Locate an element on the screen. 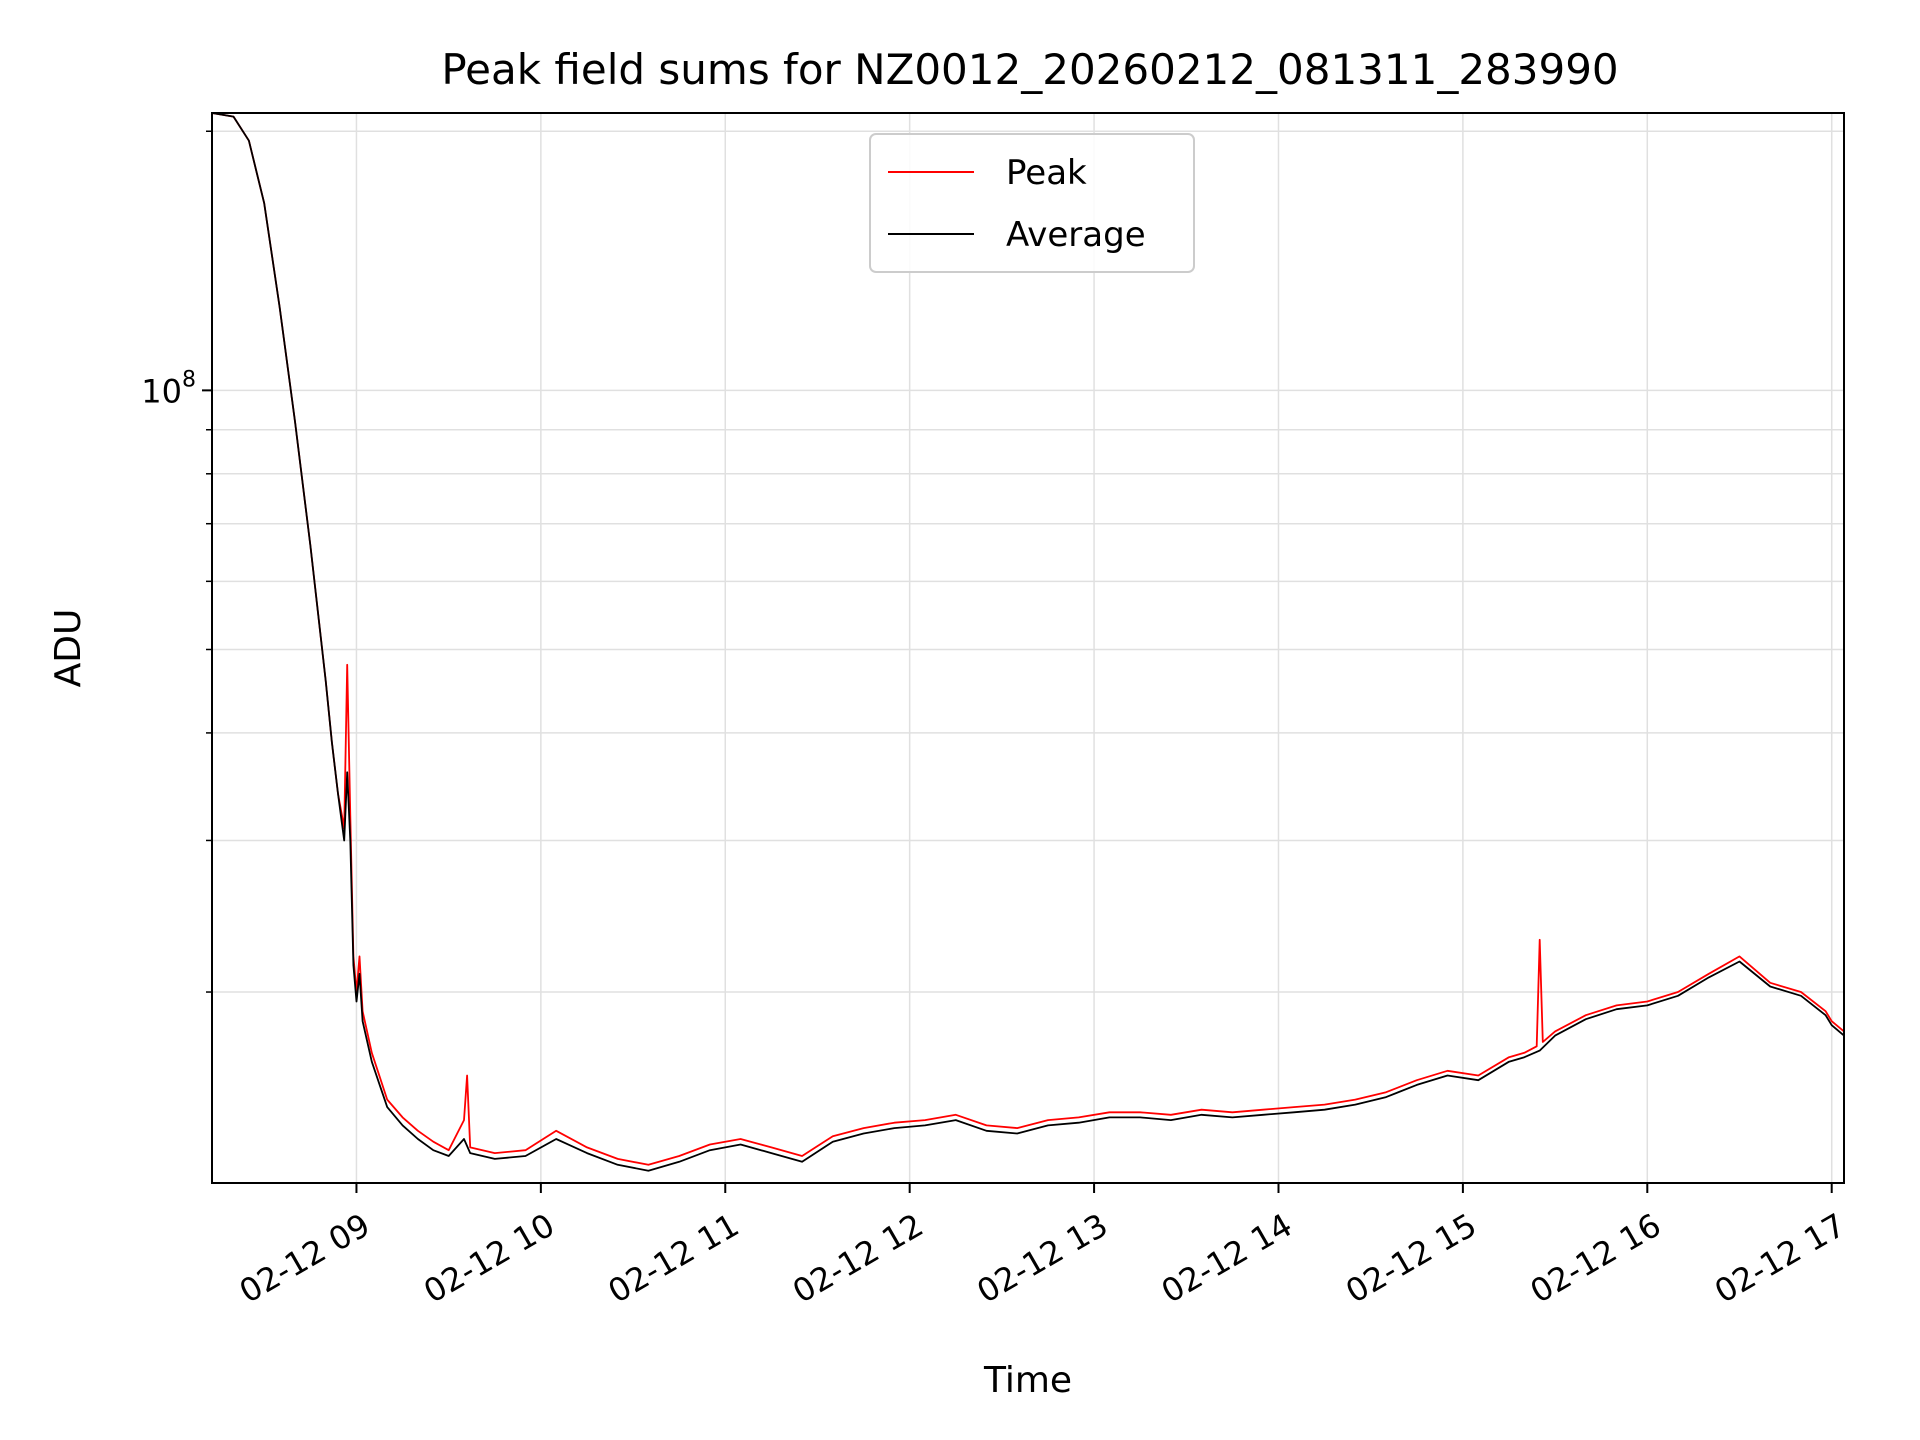  legend-box is located at coordinates (1032, 203).